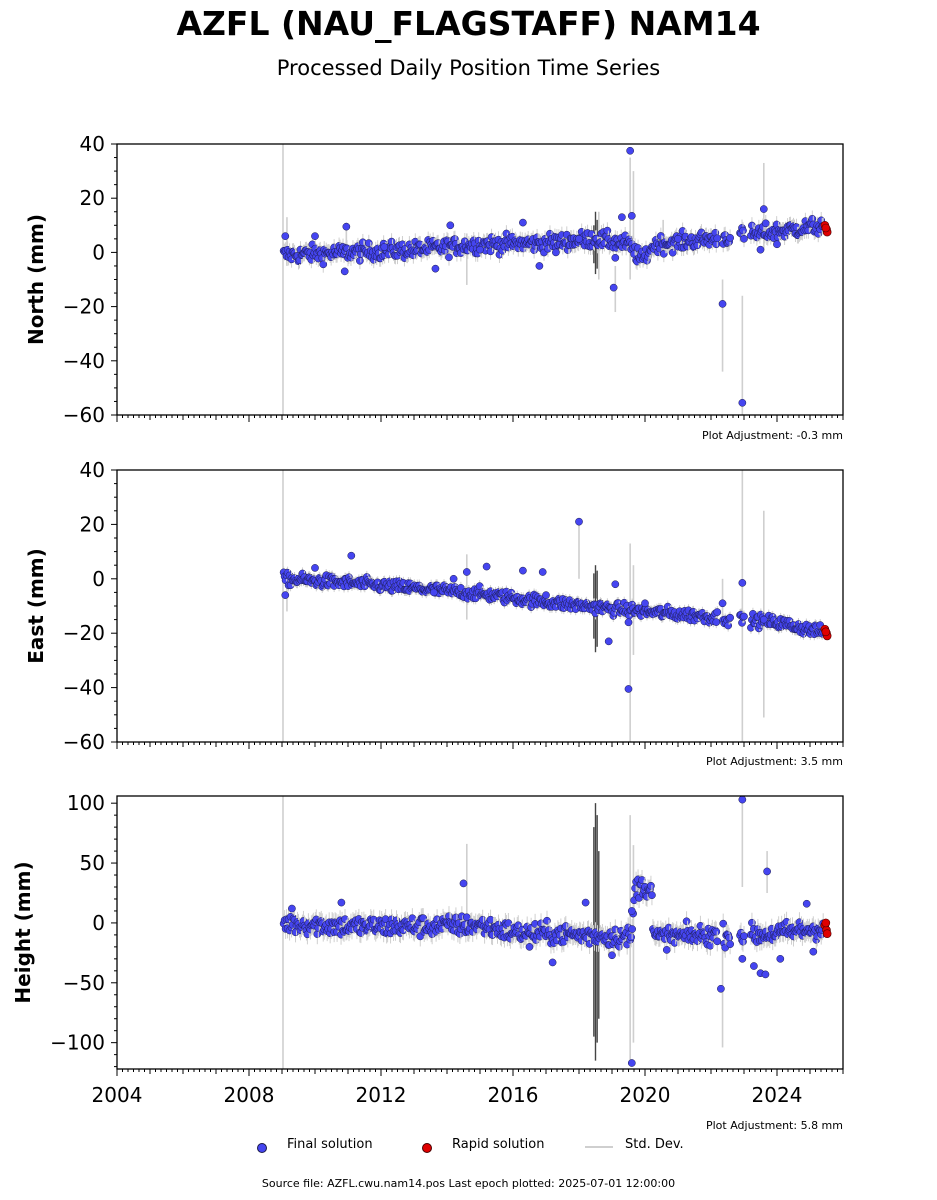  What do you see at coordinates (249, 1095) in the screenshot?
I see `height-xtick-label: 2008` at bounding box center [249, 1095].